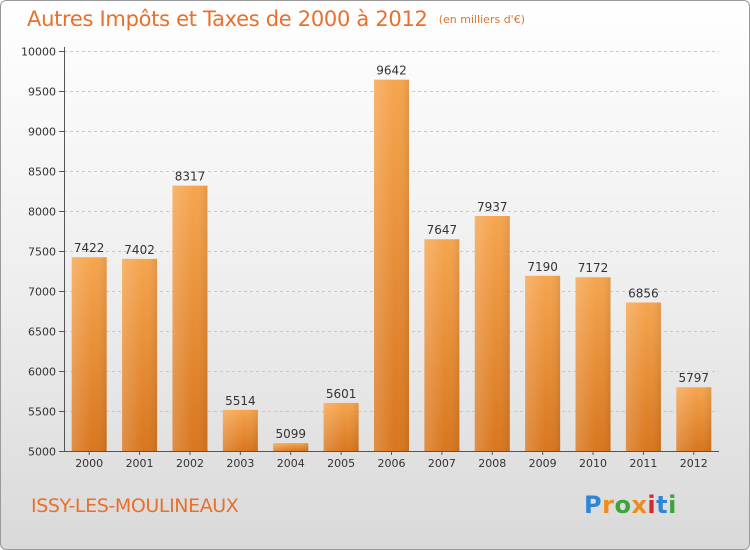  What do you see at coordinates (240, 463) in the screenshot?
I see `x-tick-label: 2003` at bounding box center [240, 463].